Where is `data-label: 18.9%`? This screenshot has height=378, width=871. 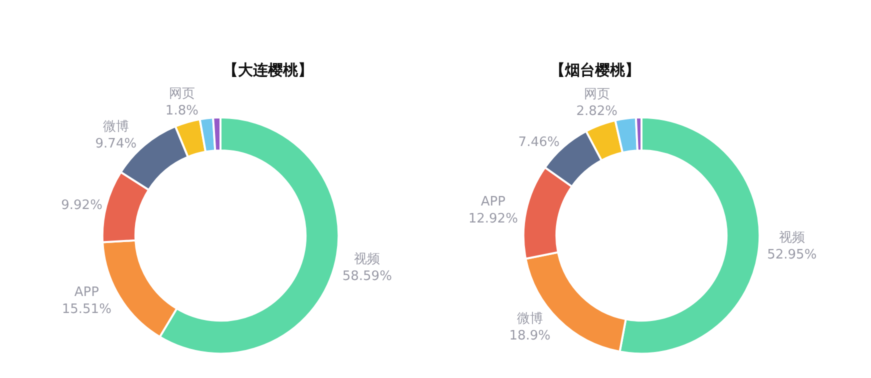 data-label: 18.9% is located at coordinates (530, 336).